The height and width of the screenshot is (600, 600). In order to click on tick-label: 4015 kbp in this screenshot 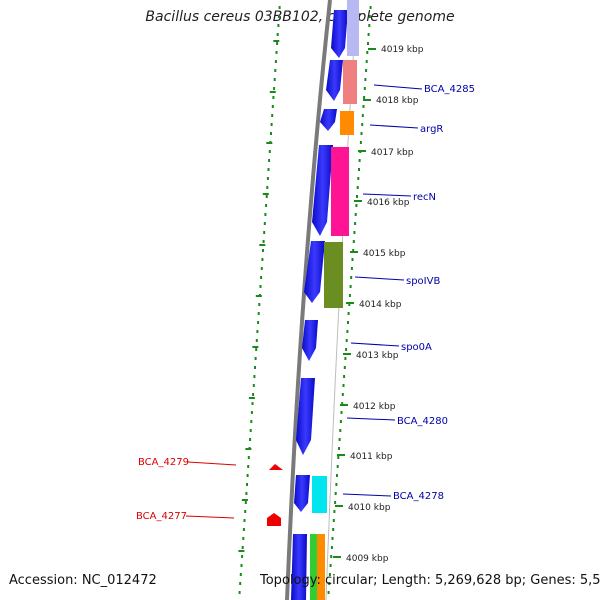, I will do `click(384, 254)`.